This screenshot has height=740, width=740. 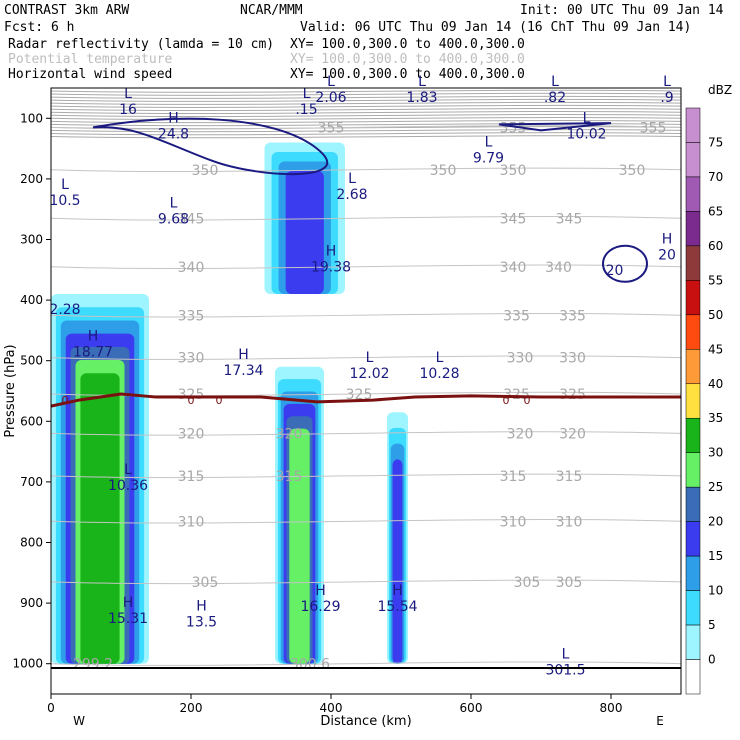 What do you see at coordinates (191, 268) in the screenshot?
I see `theta-label: 340` at bounding box center [191, 268].